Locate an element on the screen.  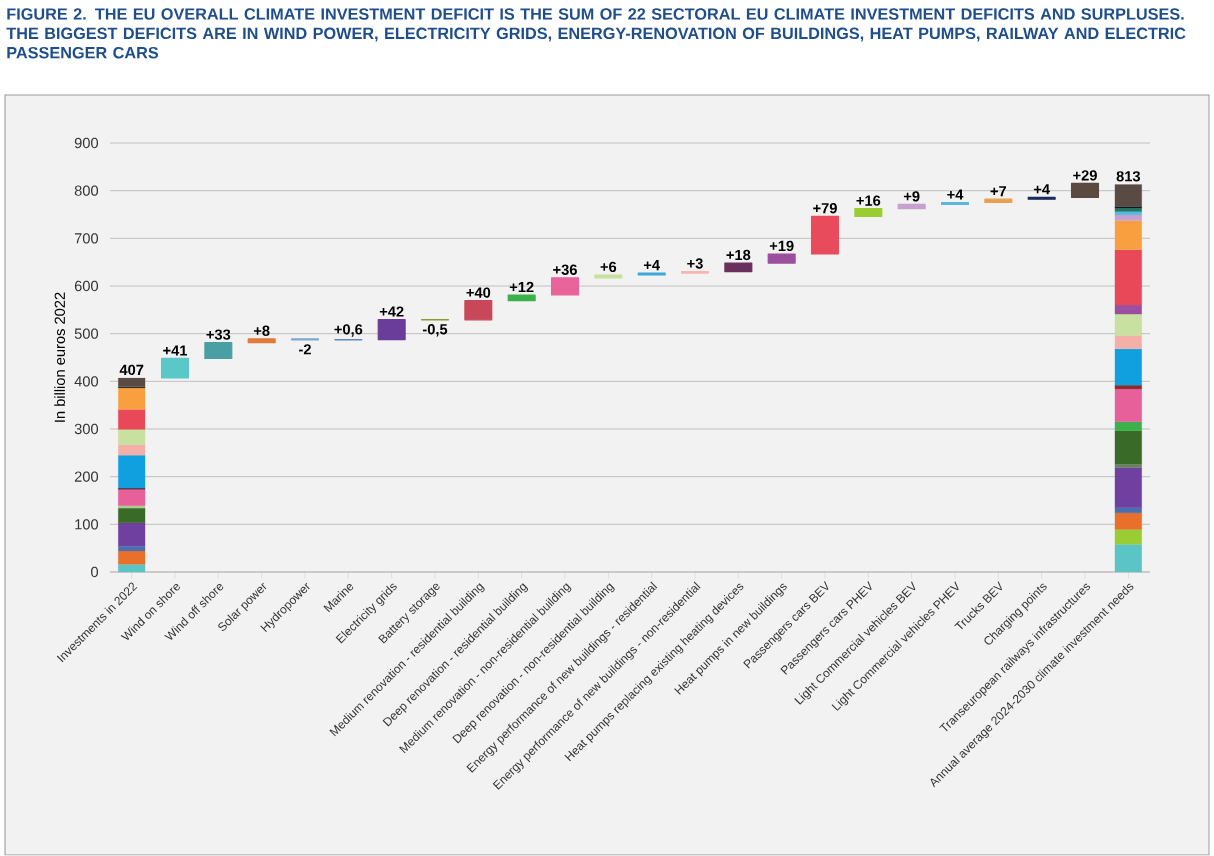
data-label: +7 is located at coordinates (998, 191).